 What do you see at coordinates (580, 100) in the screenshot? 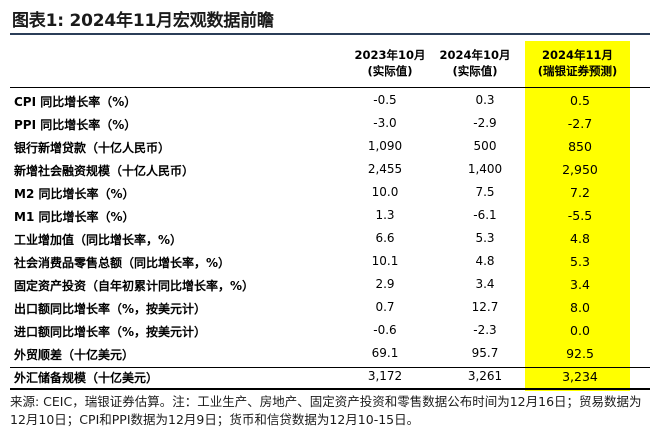
I see `forecast-value-cell: 0.5` at bounding box center [580, 100].